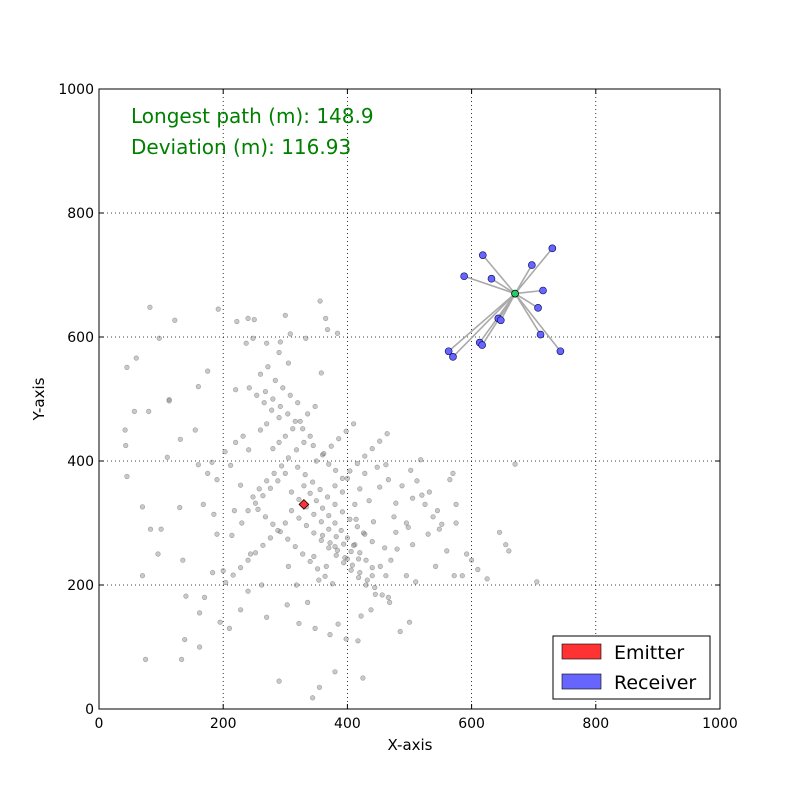 The width and height of the screenshot is (800, 800). What do you see at coordinates (99, 724) in the screenshot?
I see `x-tick-label: 0` at bounding box center [99, 724].